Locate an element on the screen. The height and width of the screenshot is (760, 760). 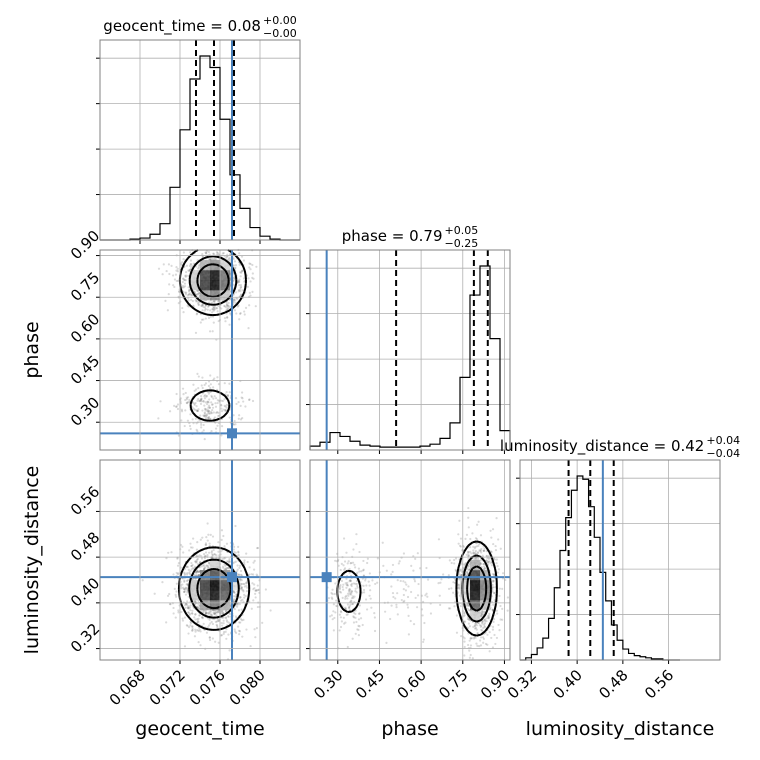
x-tick-label: 0.32 is located at coordinates (522, 684).